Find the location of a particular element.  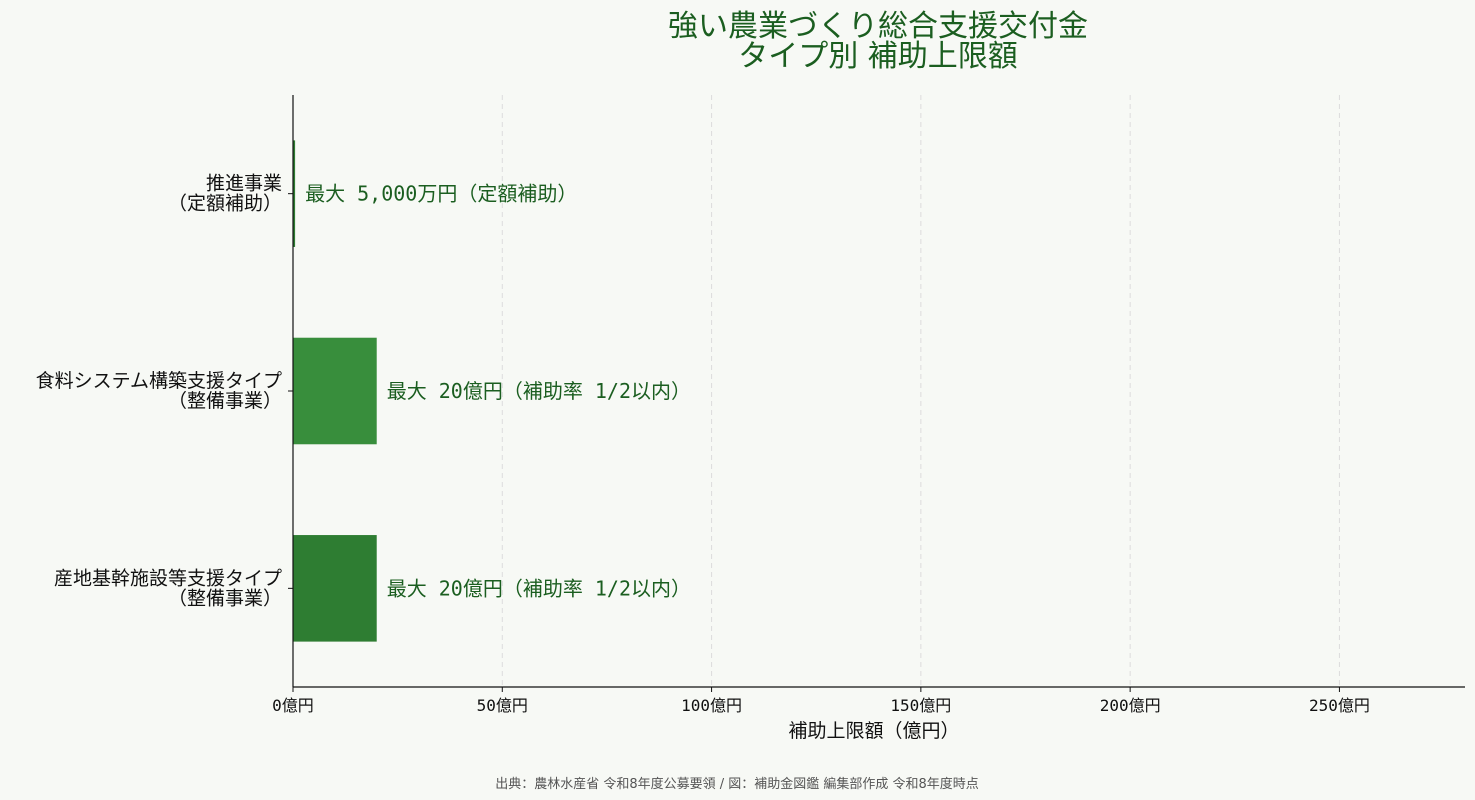

category-label-1: 食料システム構築支援タイプ（整備事業） is located at coordinates (159, 391).